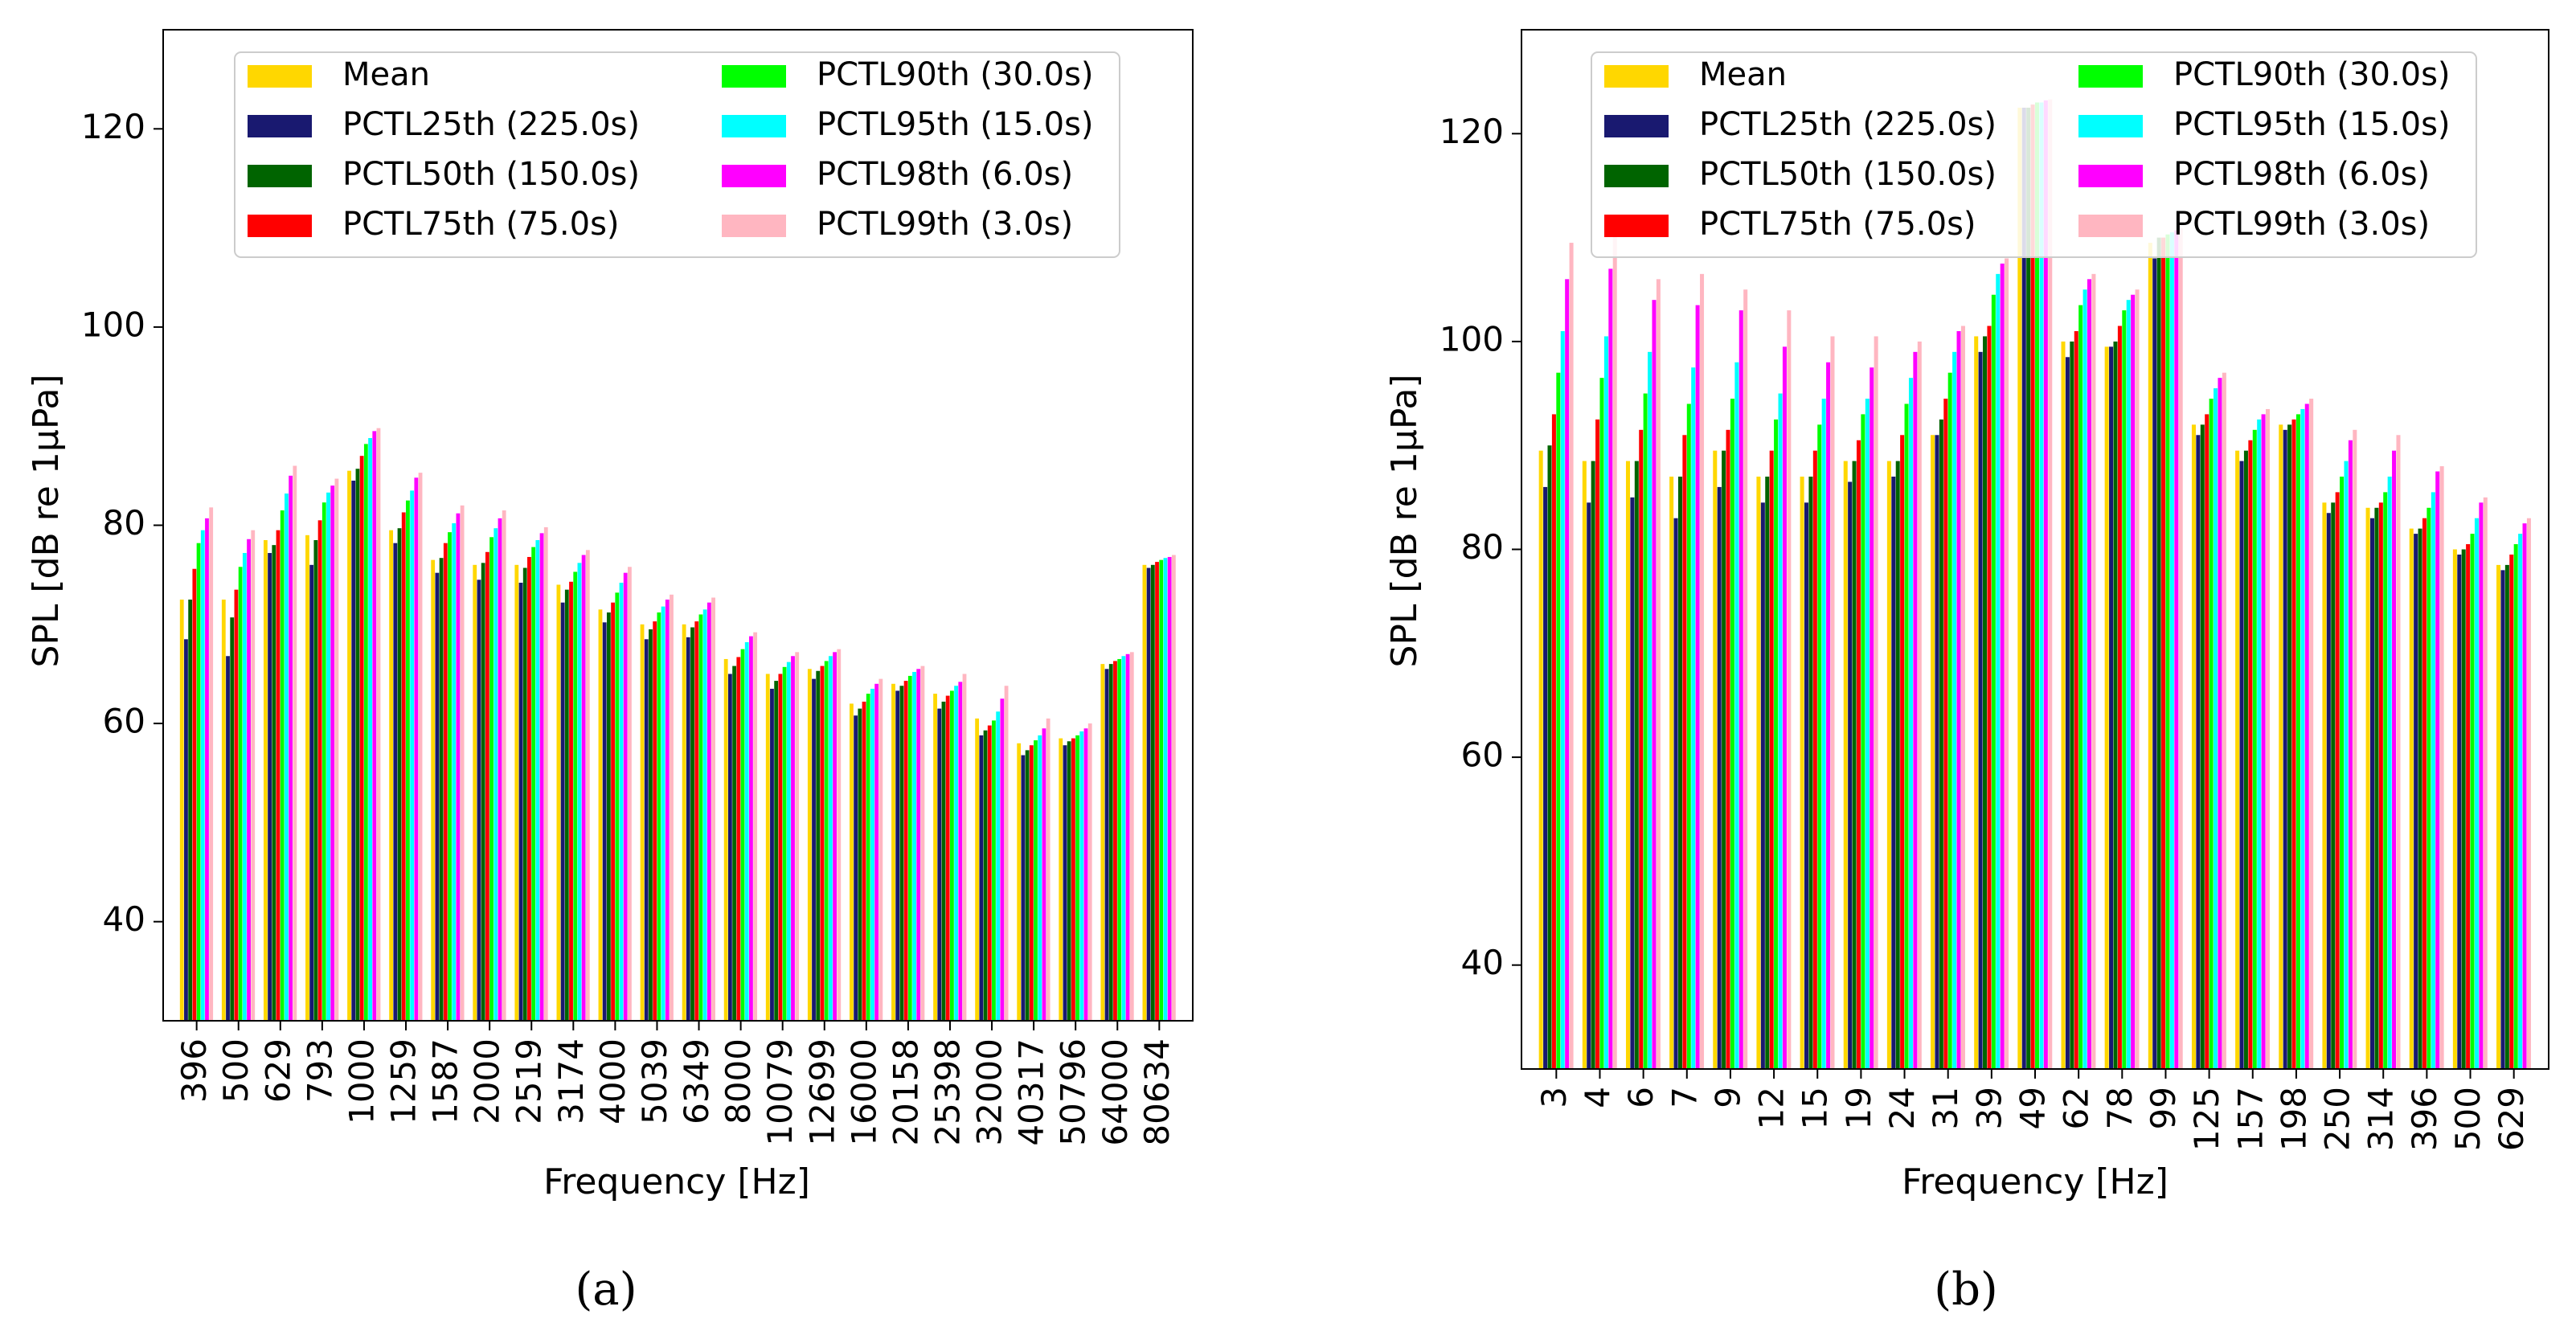 Image resolution: width=2576 pixels, height=1327 pixels. Describe the element at coordinates (947, 1092) in the screenshot. I see `x-tick-label: 25398` at that location.